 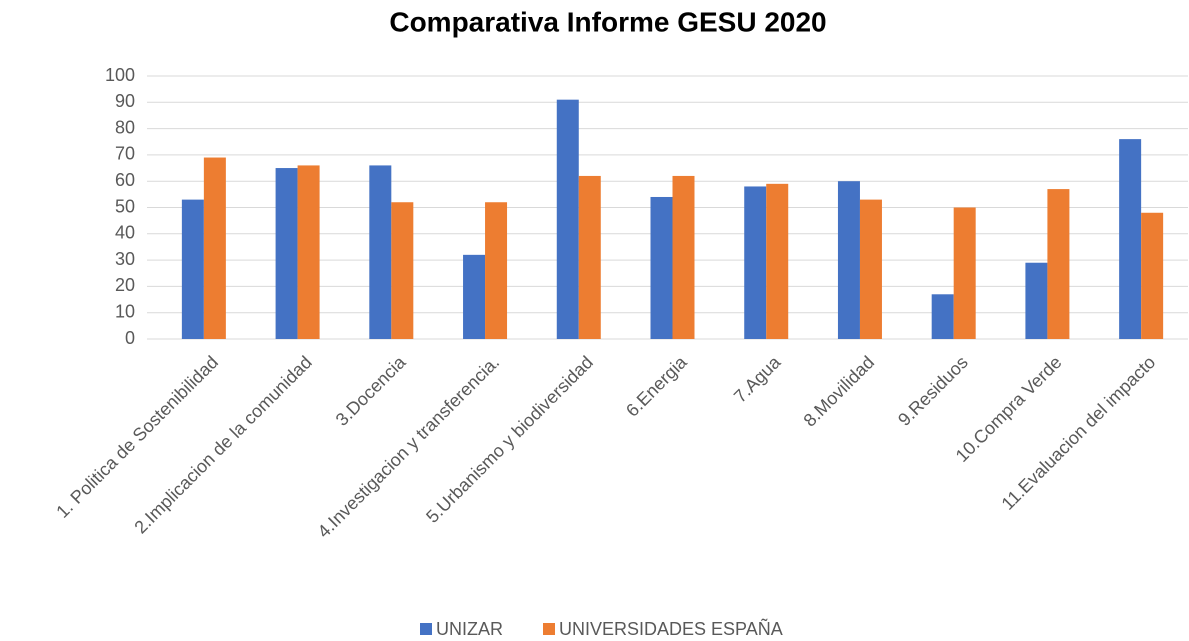 What do you see at coordinates (130, 338) in the screenshot?
I see `y-tick-label: 0` at bounding box center [130, 338].